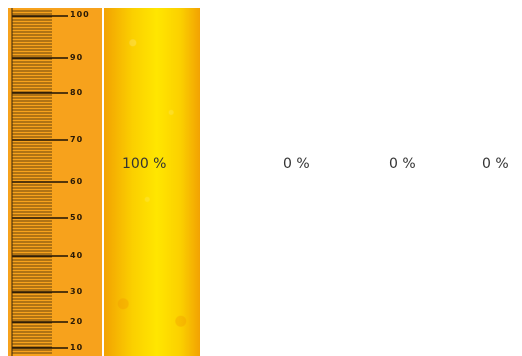 Image resolution: width=522 pixels, height=356 pixels. Describe the element at coordinates (296, 164) in the screenshot. I see `gauge-percent-2: 0 %` at that location.